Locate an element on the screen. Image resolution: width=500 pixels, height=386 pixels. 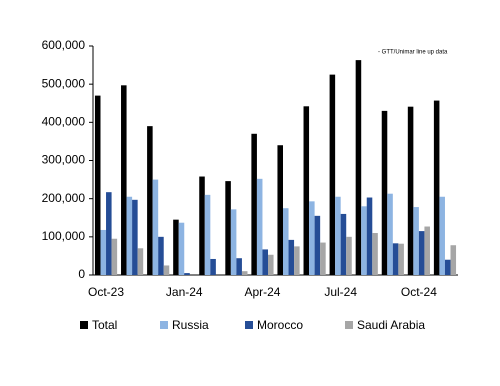
x-tick-label: Oct-23 is located at coordinates (106, 292).